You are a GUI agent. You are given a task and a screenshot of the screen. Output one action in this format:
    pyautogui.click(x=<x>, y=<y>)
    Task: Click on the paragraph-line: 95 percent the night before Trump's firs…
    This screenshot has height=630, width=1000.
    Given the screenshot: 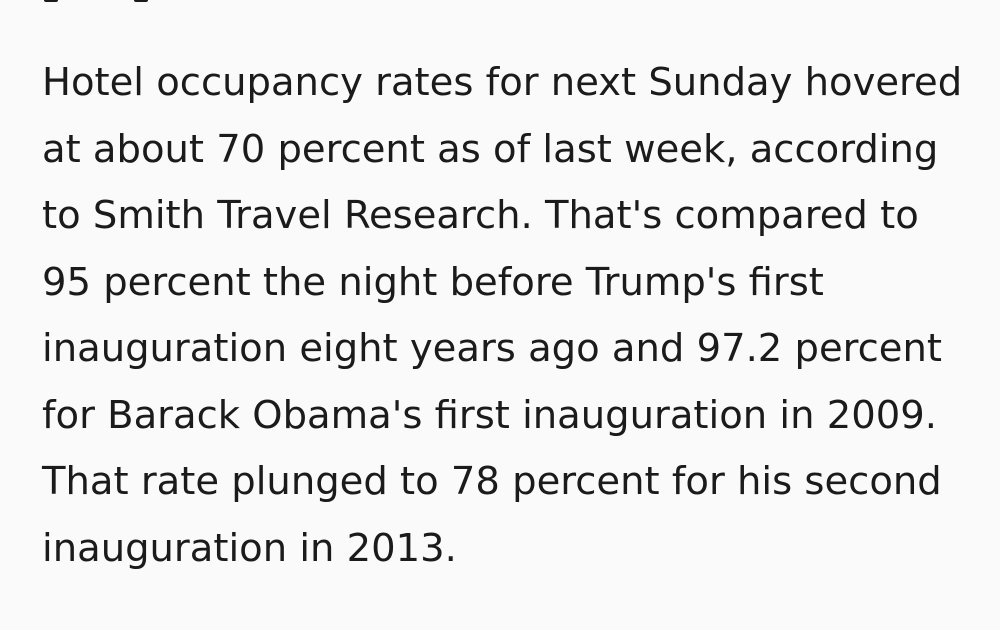 What is the action you would take?
    pyautogui.click(x=433, y=282)
    